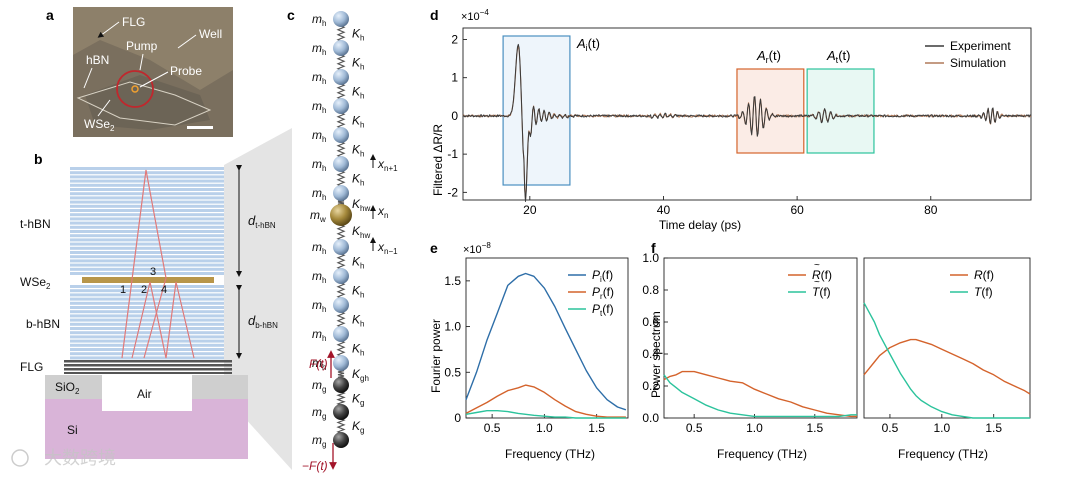 The image size is (1080, 477). What do you see at coordinates (144, 394) in the screenshot?
I see `label-air: Air` at bounding box center [144, 394].